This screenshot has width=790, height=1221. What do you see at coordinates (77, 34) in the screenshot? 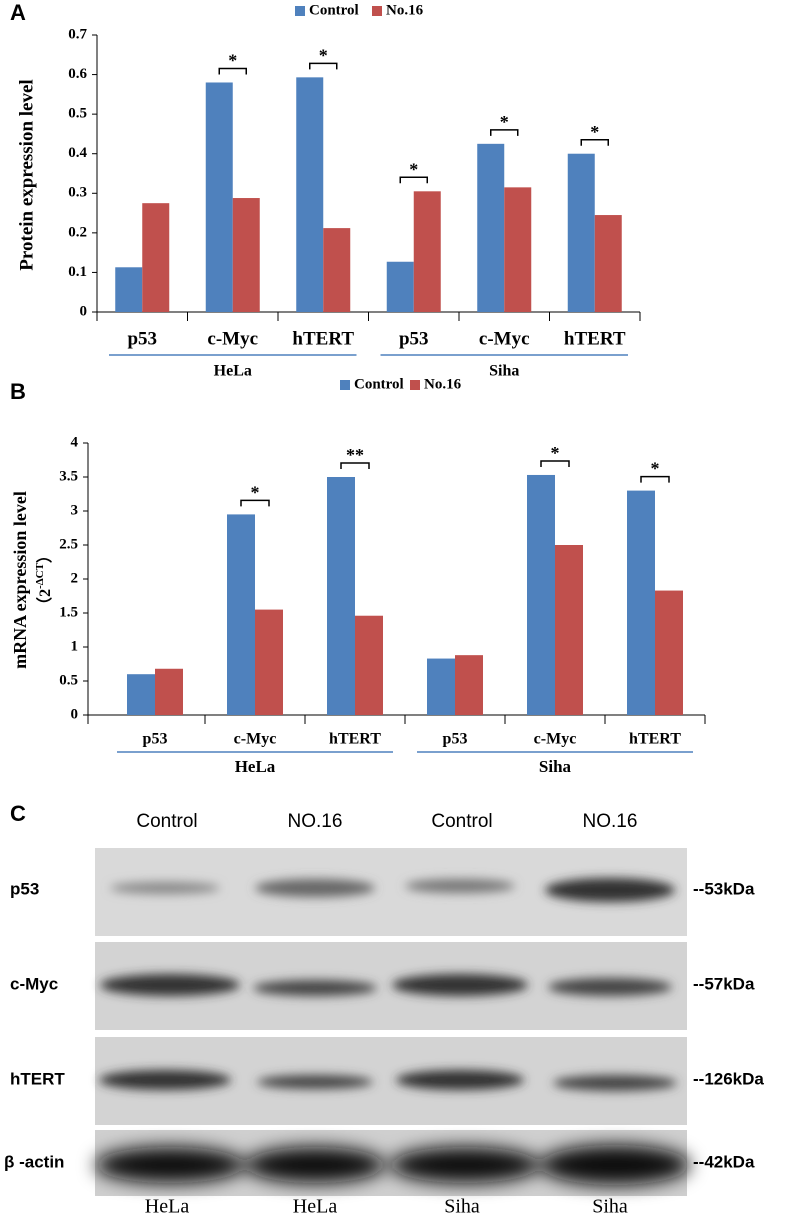
I see `y-tick-label: 0.7` at bounding box center [77, 34].